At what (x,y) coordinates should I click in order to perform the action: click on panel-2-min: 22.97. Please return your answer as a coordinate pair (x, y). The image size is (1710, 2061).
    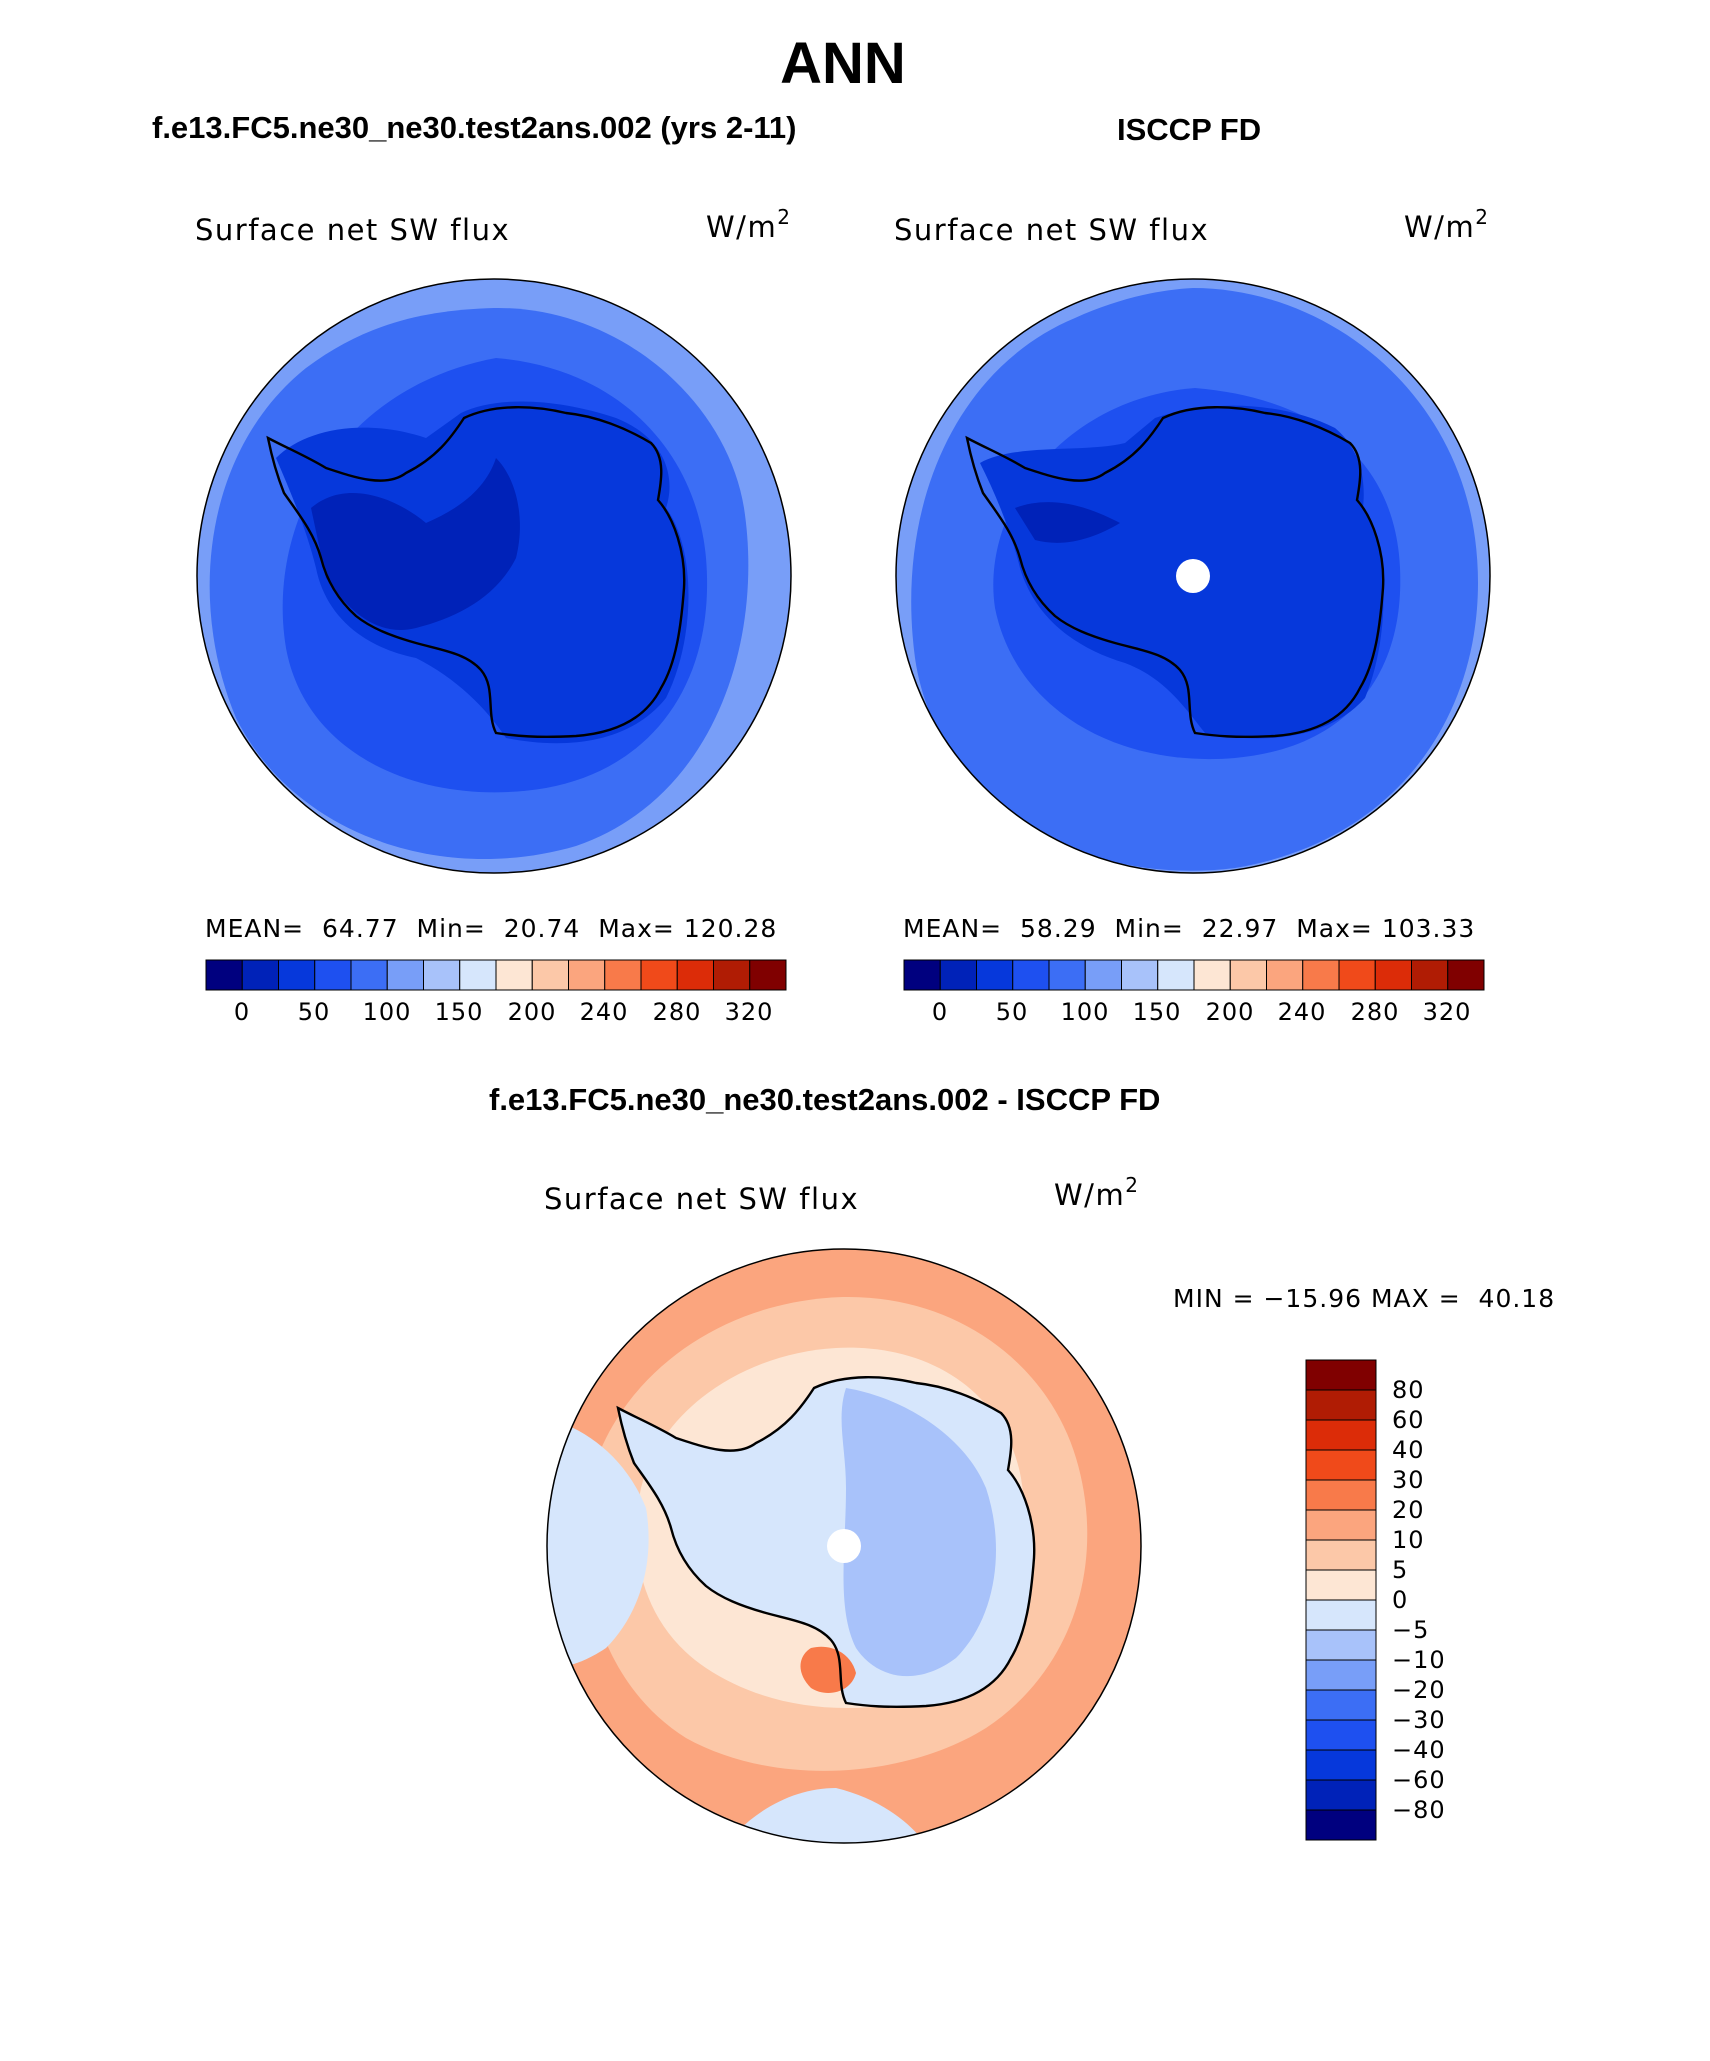
    Looking at the image, I should click on (1240, 928).